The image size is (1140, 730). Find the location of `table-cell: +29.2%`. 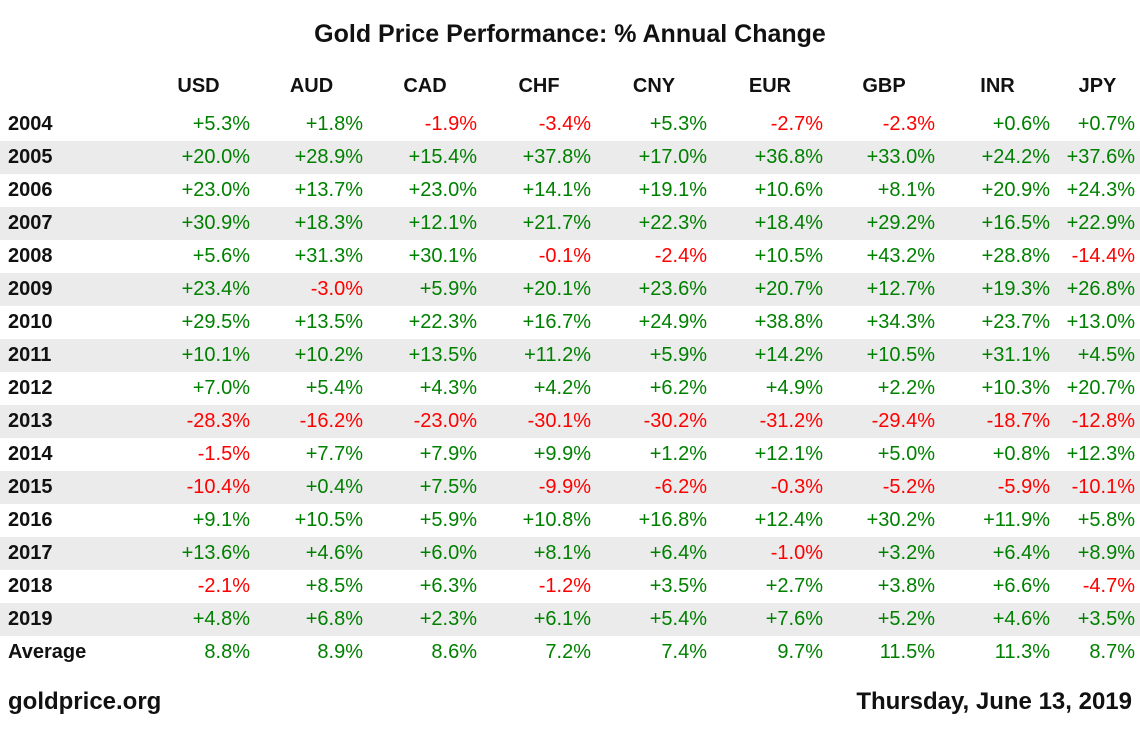

table-cell: +29.2% is located at coordinates (900, 223).